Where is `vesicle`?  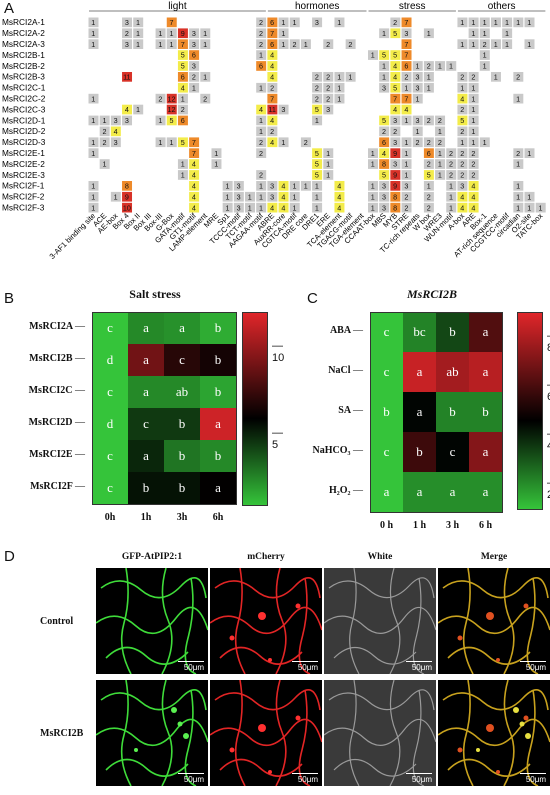
vesicle is located at coordinates (516, 710).